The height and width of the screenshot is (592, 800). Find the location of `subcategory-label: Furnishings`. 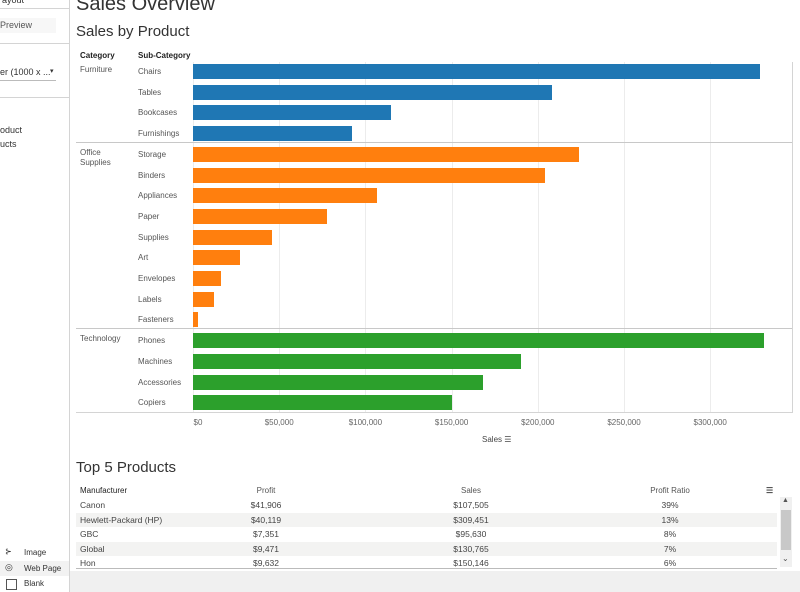

subcategory-label: Furnishings is located at coordinates (159, 134).